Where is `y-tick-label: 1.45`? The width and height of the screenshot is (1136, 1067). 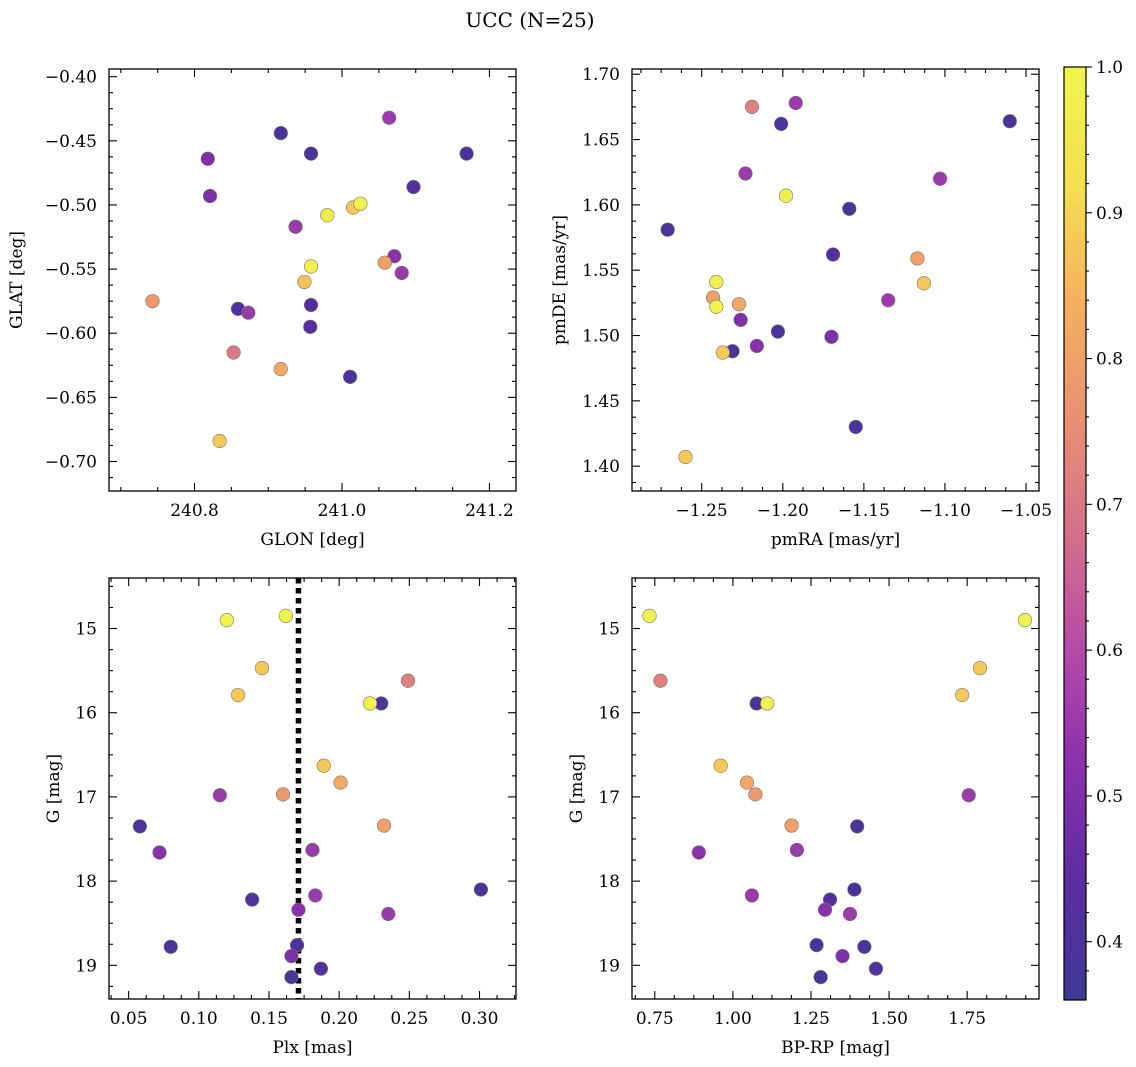 y-tick-label: 1.45 is located at coordinates (601, 402).